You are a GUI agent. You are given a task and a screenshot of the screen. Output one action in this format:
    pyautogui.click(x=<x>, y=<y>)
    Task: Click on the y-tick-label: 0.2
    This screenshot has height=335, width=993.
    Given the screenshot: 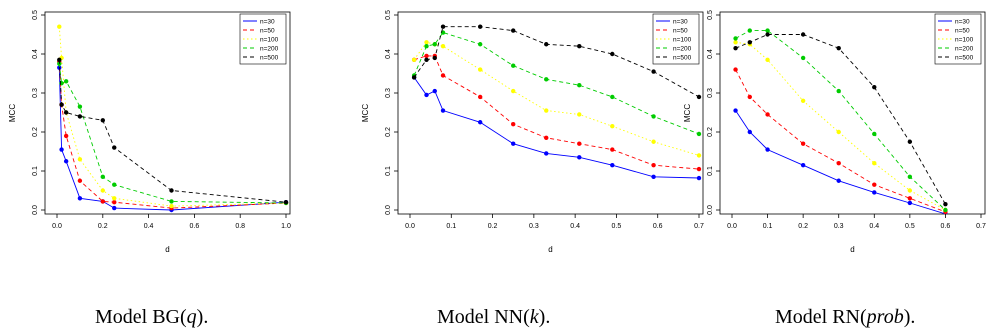 What is the action you would take?
    pyautogui.click(x=710, y=132)
    